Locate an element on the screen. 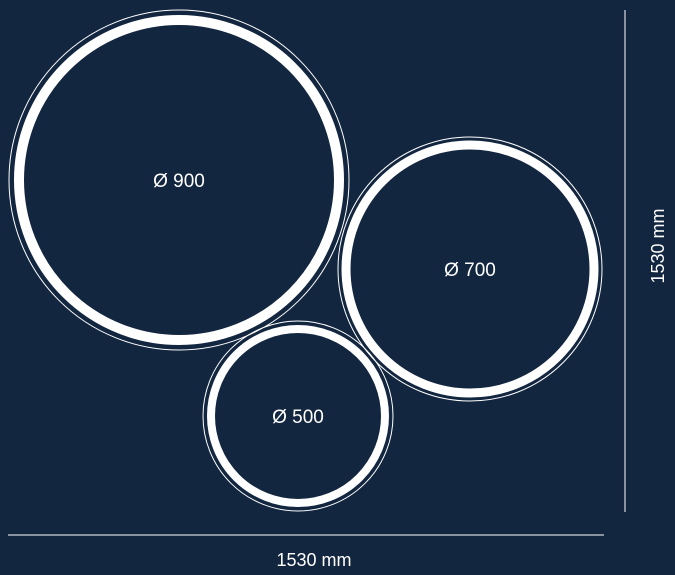  height-dimension-label: 1530 mm is located at coordinates (658, 245).